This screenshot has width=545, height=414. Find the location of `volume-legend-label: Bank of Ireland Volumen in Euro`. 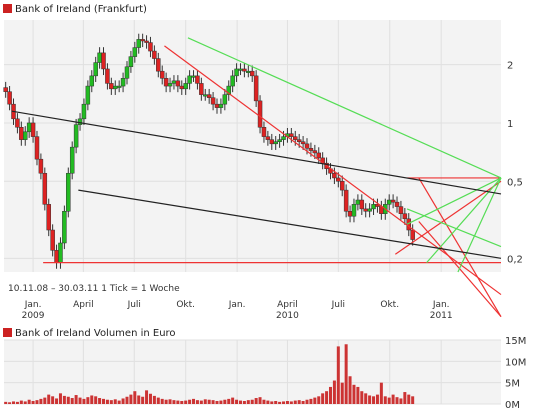

volume-legend-label: Bank of Ireland Volumen in Euro is located at coordinates (95, 333).